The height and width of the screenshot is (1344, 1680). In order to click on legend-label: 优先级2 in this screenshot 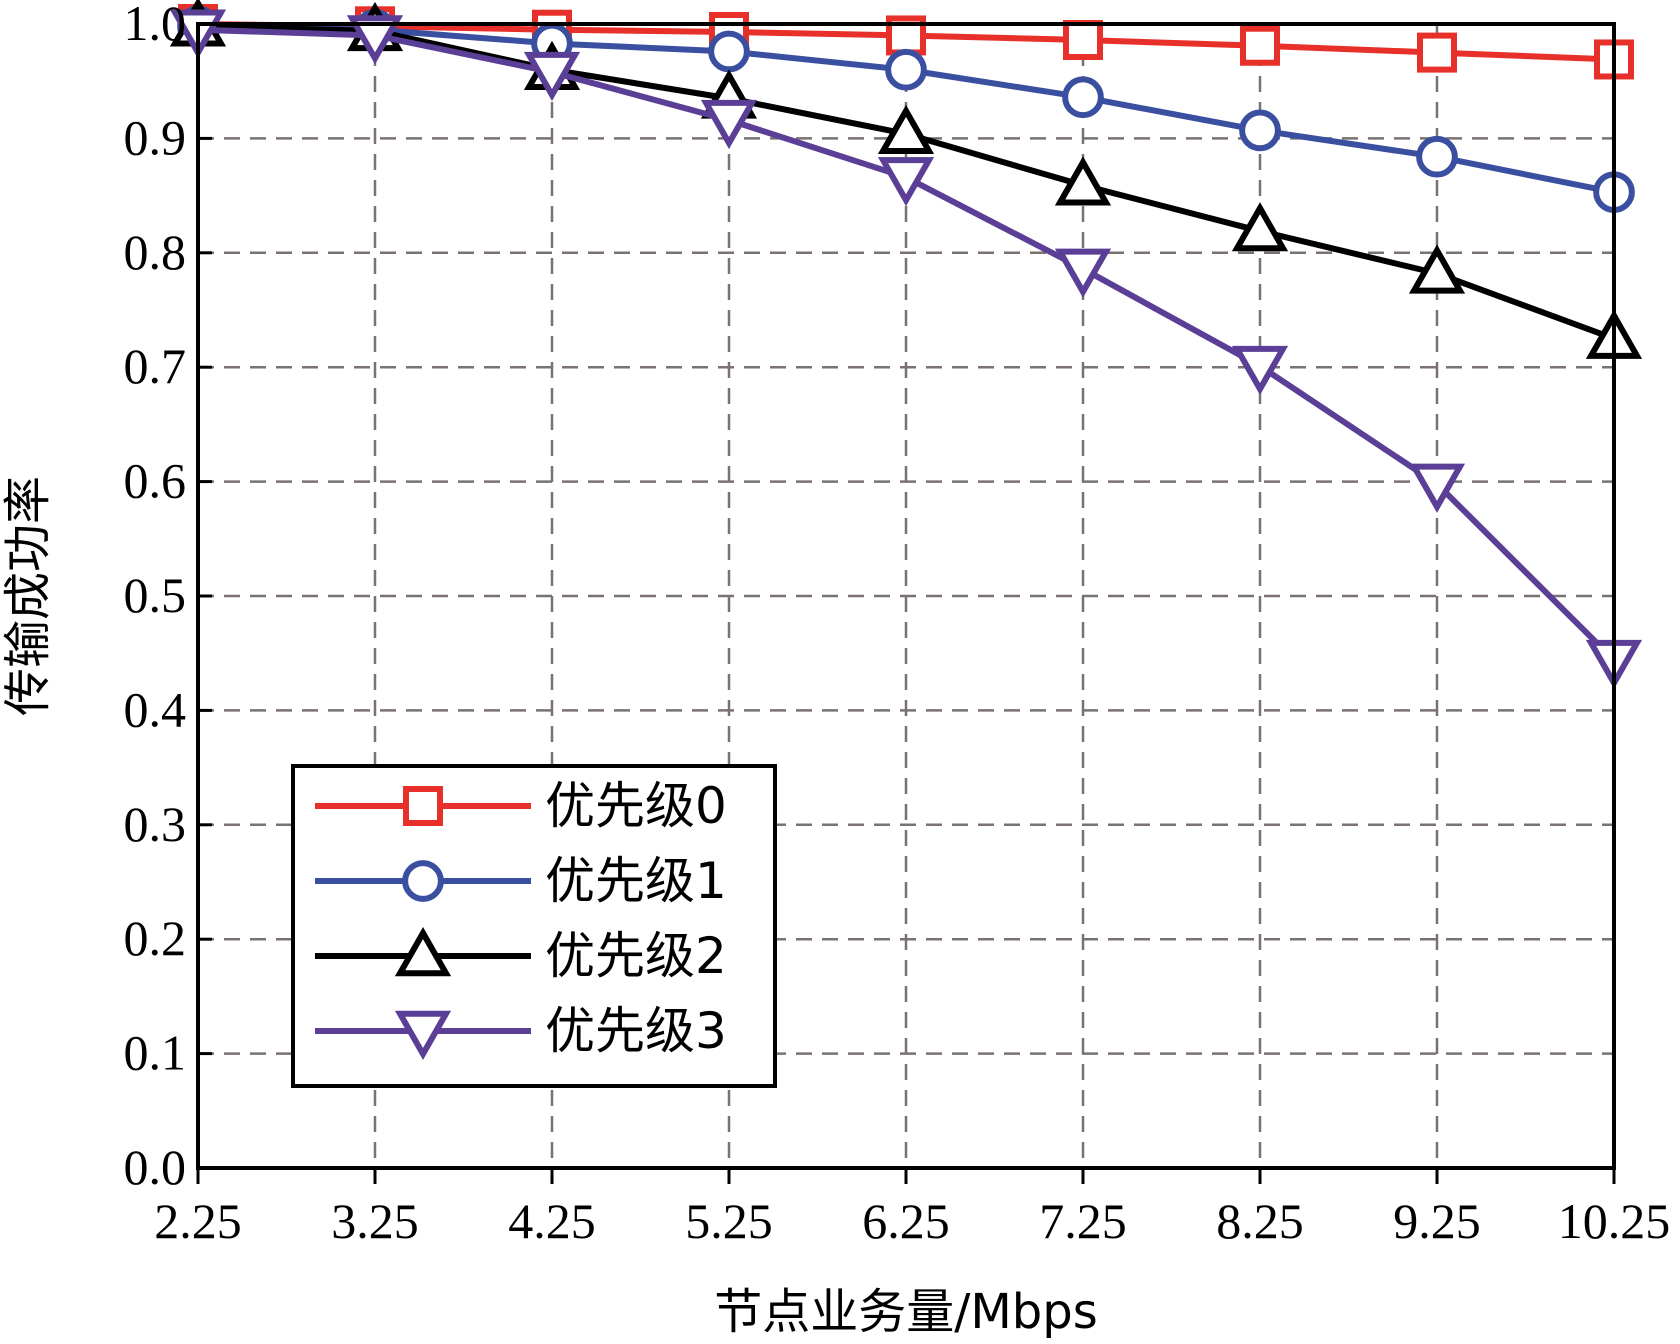, I will do `click(636, 956)`.